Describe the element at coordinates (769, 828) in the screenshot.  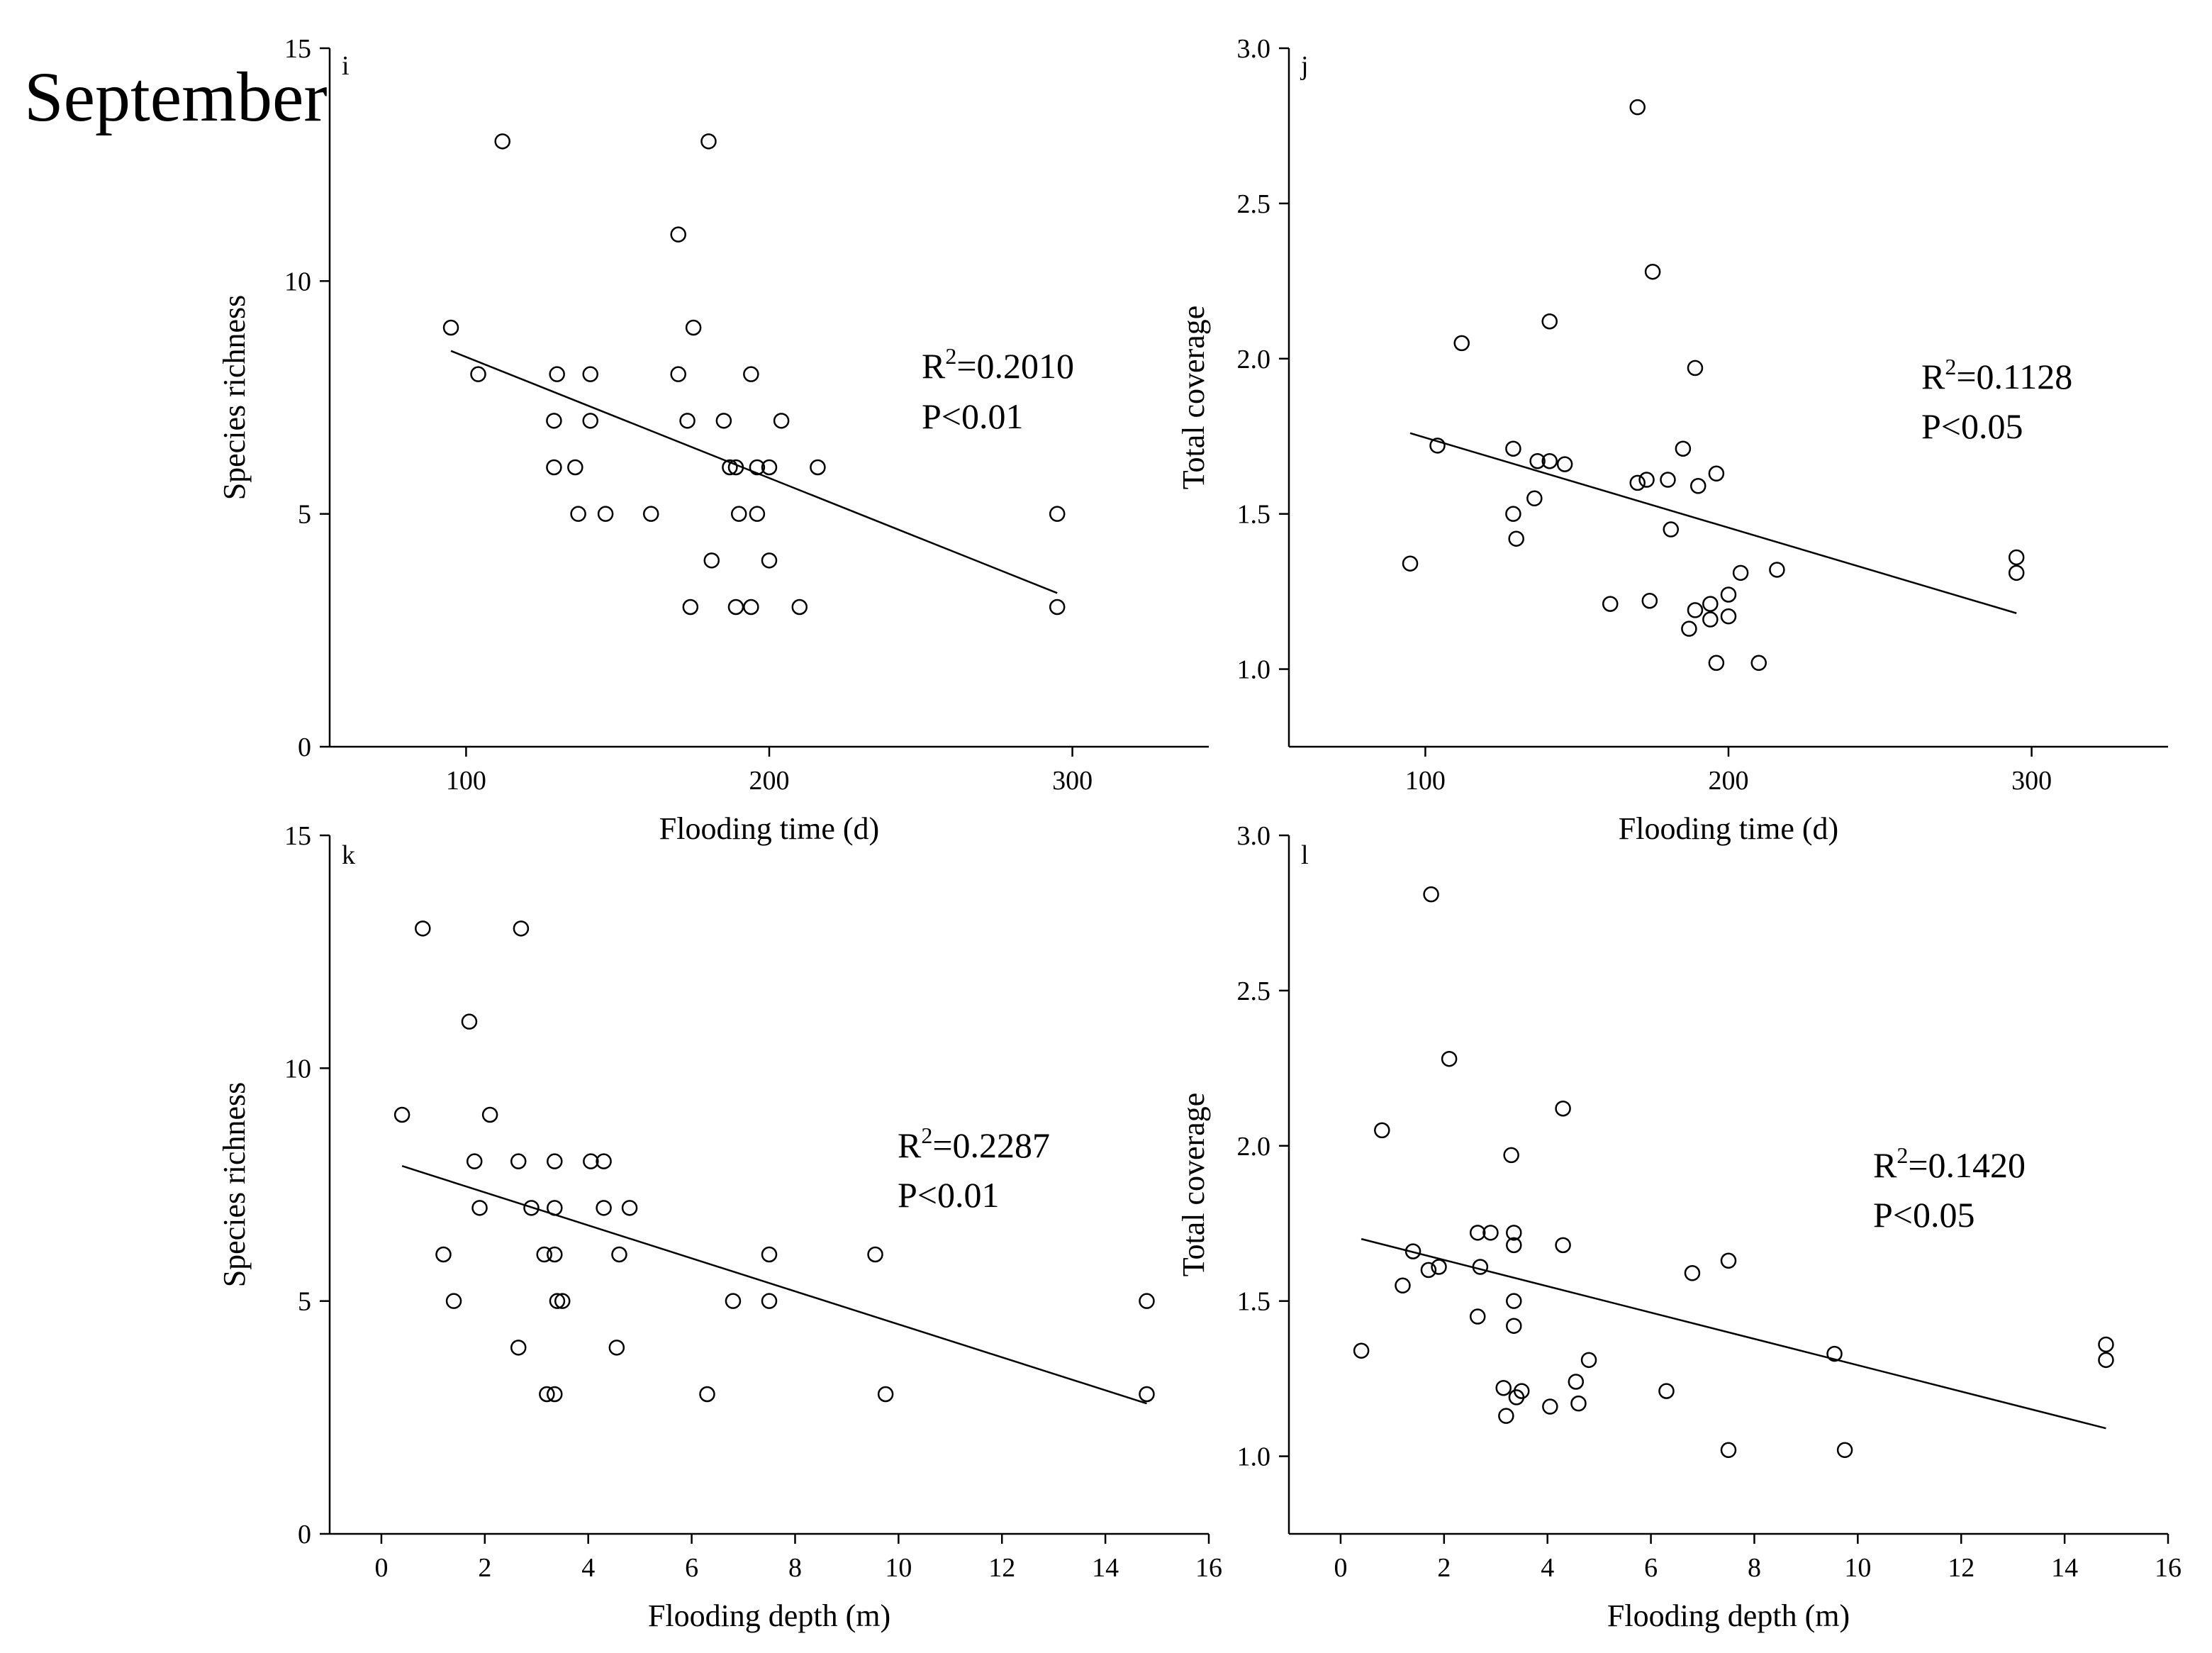
I see `x-axis-label: Flooding time (d)` at that location.